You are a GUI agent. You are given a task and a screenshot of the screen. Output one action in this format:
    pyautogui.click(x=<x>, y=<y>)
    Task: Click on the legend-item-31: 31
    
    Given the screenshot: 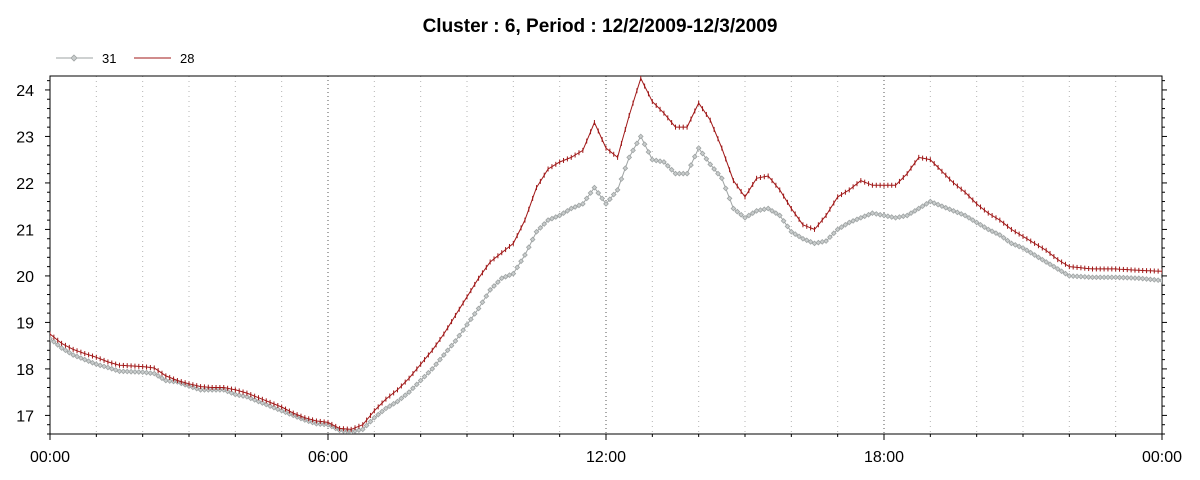 What is the action you would take?
    pyautogui.click(x=86, y=58)
    